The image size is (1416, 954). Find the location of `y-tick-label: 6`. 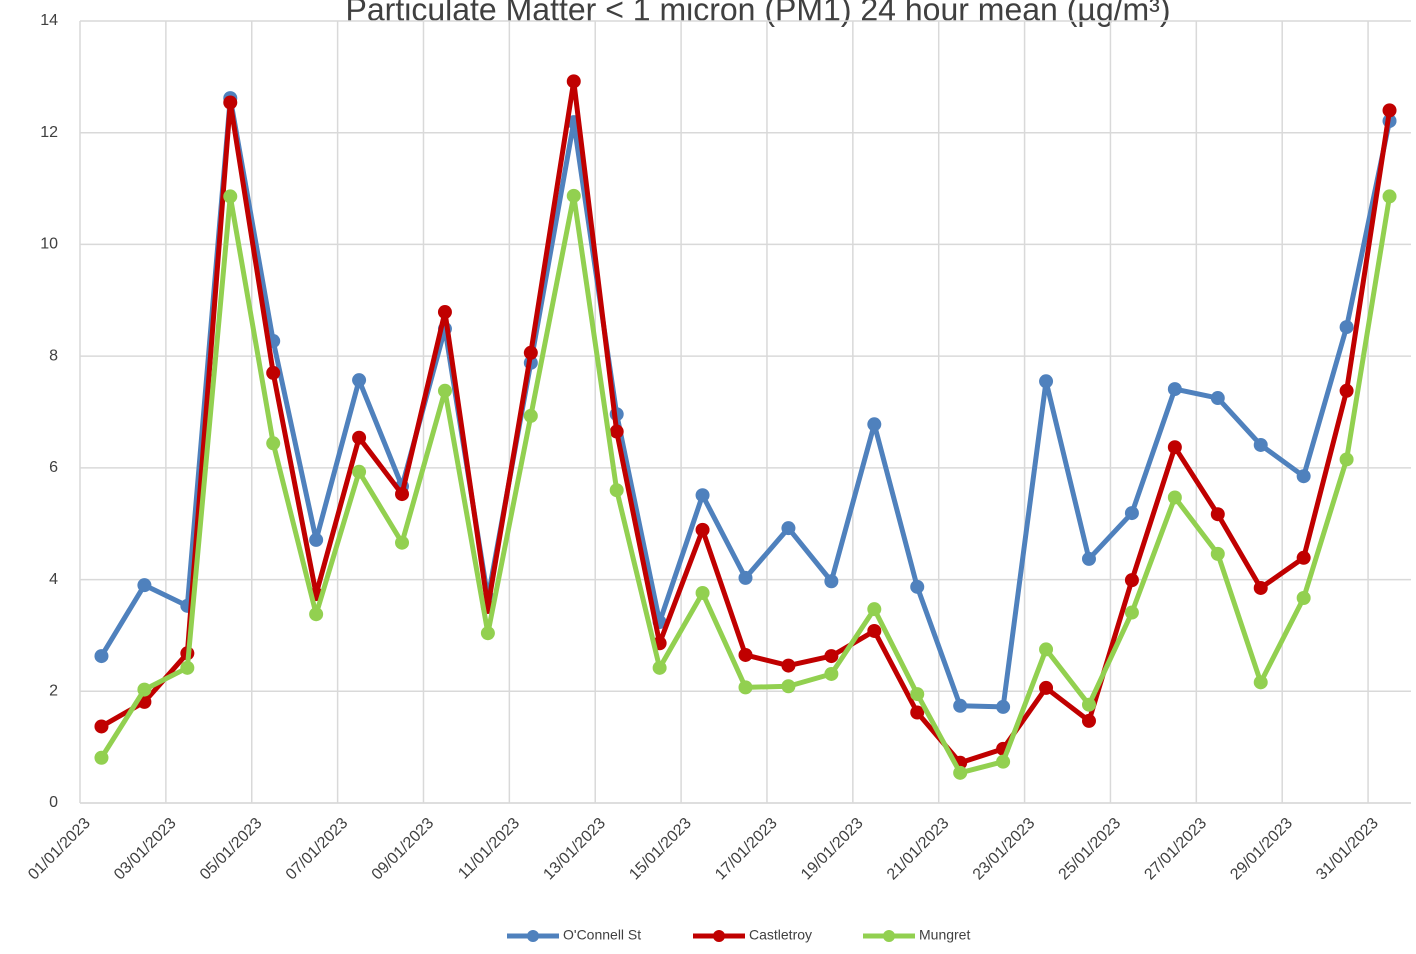

y-tick-label: 6 is located at coordinates (53, 467).